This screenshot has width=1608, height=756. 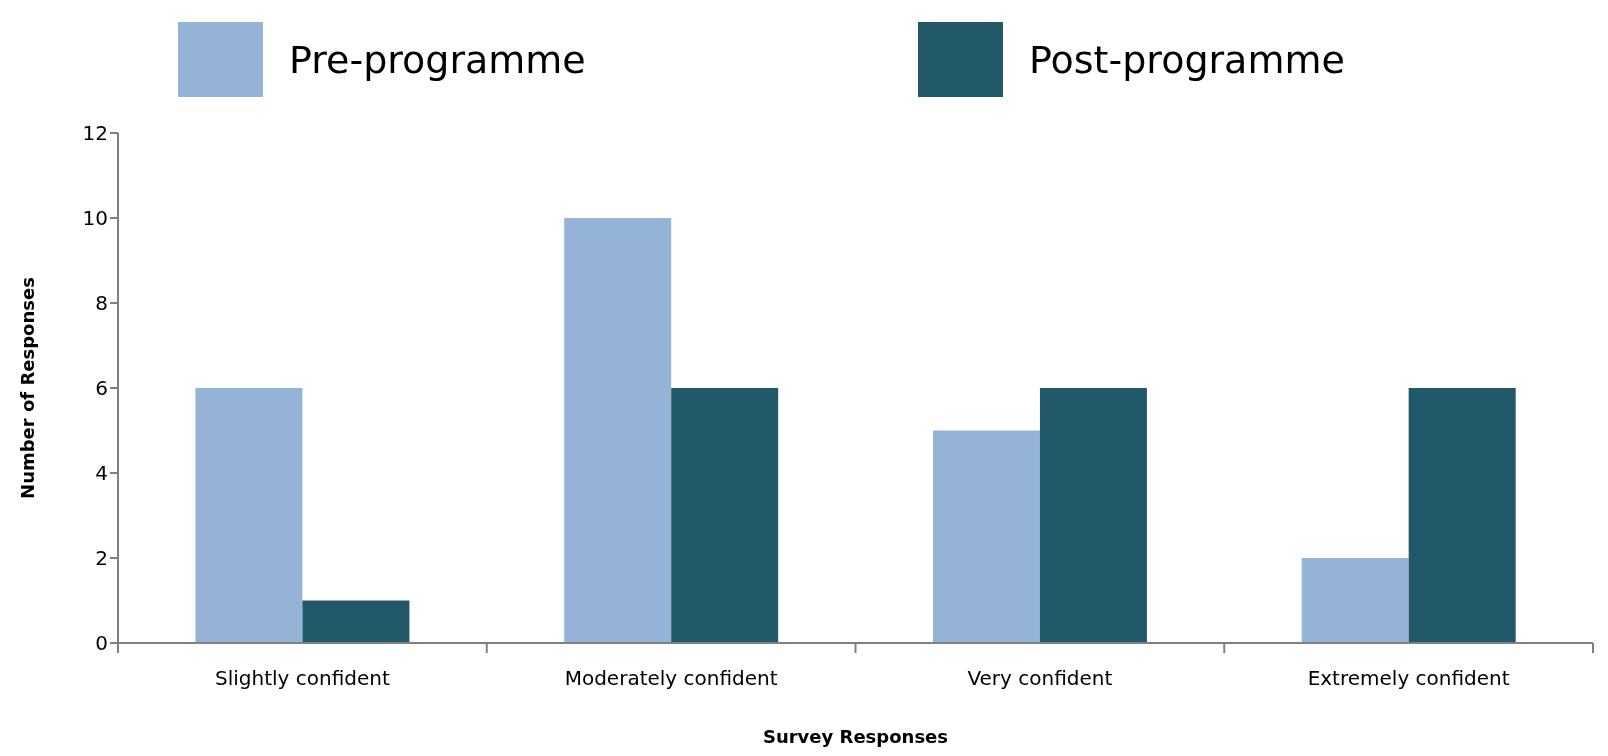 I want to click on y-axis-title: Number of Responses, so click(x=28, y=388).